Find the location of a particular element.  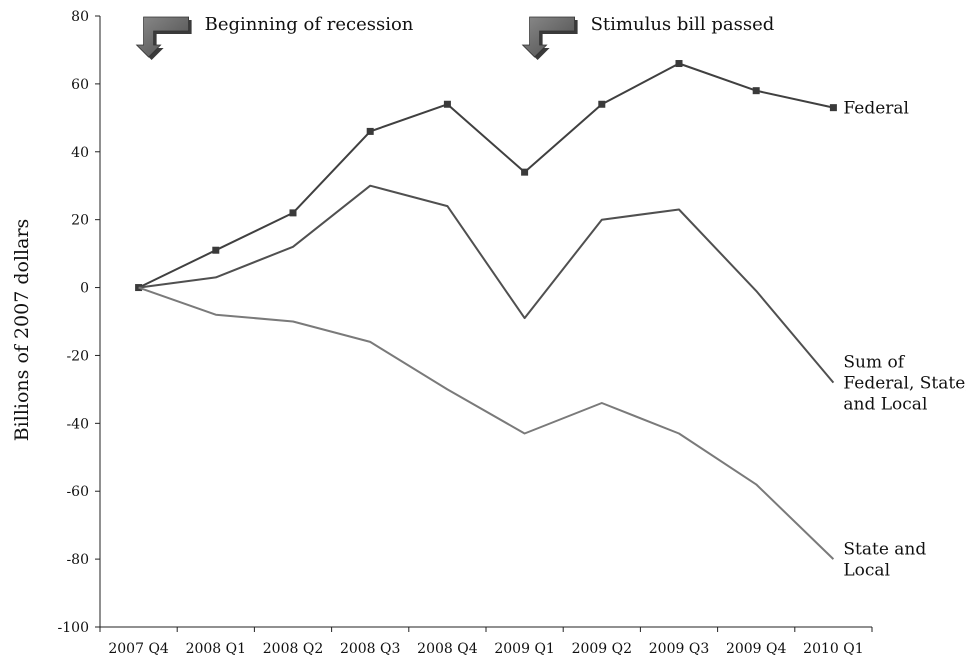

y-tick-label: -80 is located at coordinates (77, 560).